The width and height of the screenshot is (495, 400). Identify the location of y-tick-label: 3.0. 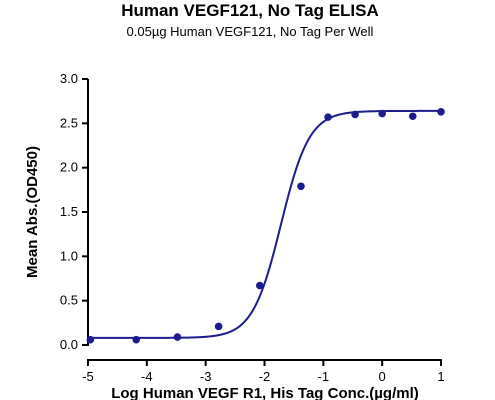
(69, 78).